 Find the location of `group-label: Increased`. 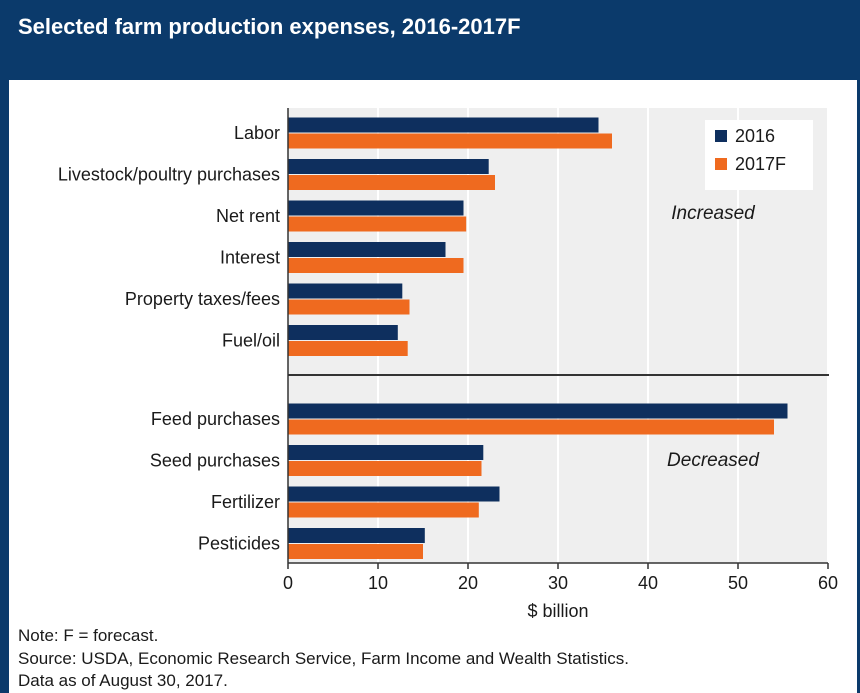

group-label: Increased is located at coordinates (713, 213).